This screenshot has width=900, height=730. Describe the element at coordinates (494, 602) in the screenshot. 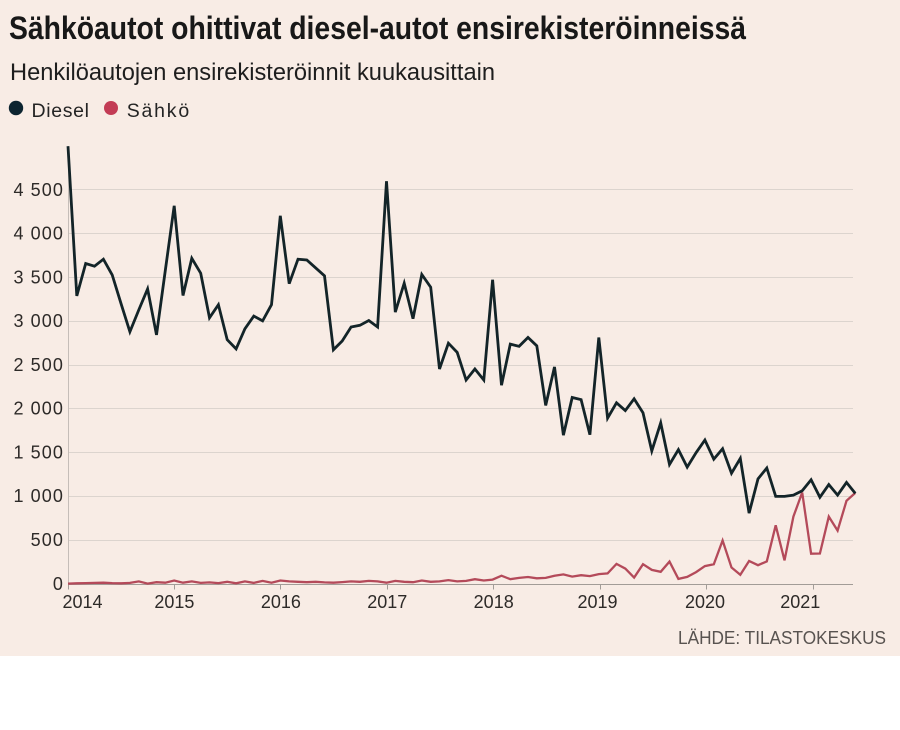

I see `svg-text: 2018` at that location.